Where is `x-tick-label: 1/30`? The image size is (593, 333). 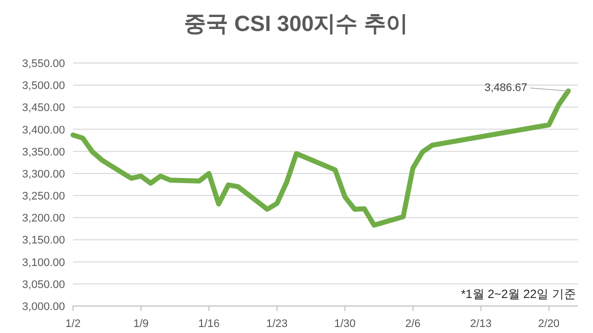 x-tick-label: 1/30 is located at coordinates (345, 324).